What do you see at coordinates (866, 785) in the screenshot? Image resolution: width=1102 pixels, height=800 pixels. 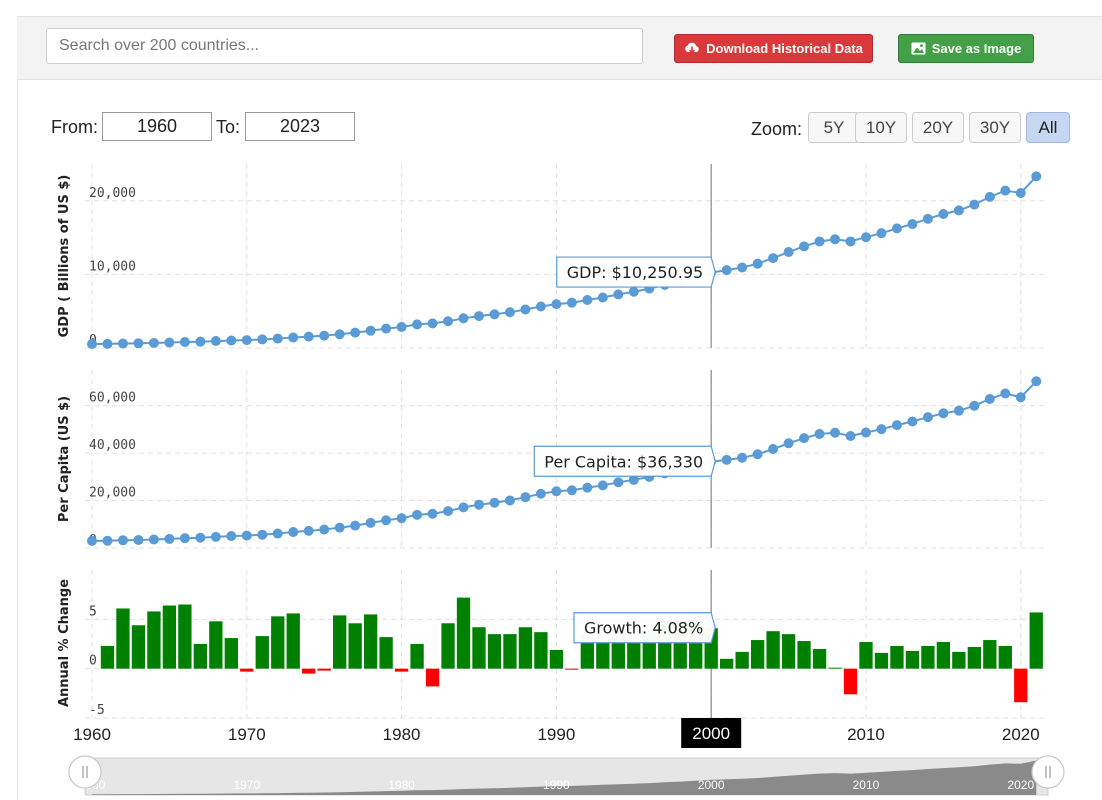 I see `navigator-tick-label: 2010` at bounding box center [866, 785].